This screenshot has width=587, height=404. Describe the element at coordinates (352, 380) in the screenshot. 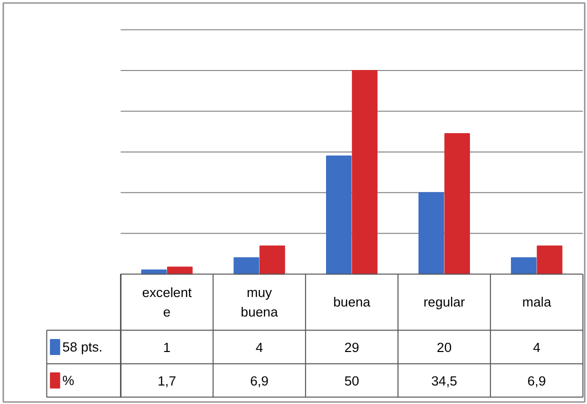

I see `data-label: 50` at that location.